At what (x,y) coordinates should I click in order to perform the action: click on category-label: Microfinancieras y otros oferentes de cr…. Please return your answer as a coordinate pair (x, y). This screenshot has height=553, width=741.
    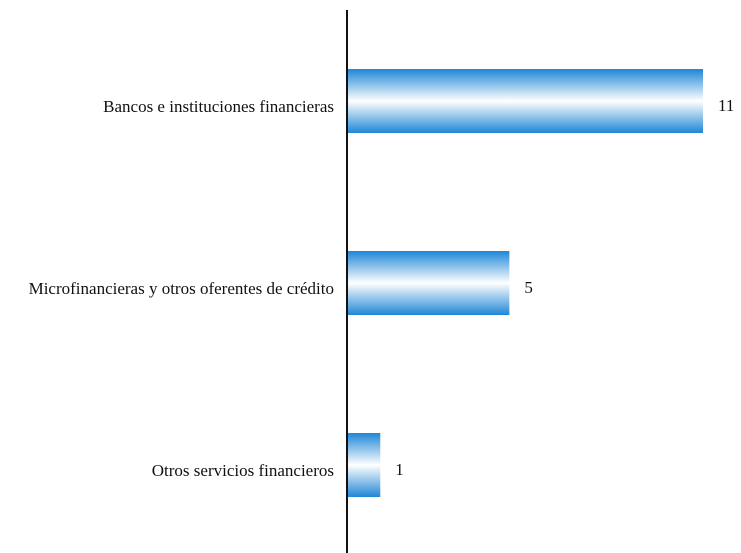
    Looking at the image, I should click on (181, 288).